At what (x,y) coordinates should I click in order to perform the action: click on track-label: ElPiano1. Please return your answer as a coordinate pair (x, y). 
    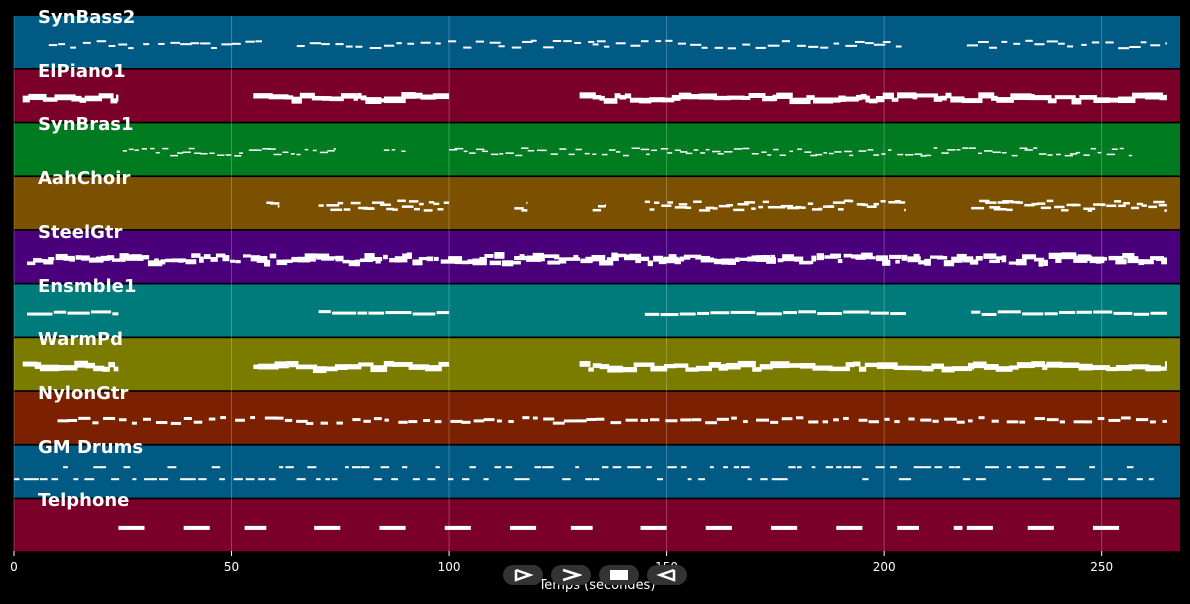
    Looking at the image, I should click on (82, 71).